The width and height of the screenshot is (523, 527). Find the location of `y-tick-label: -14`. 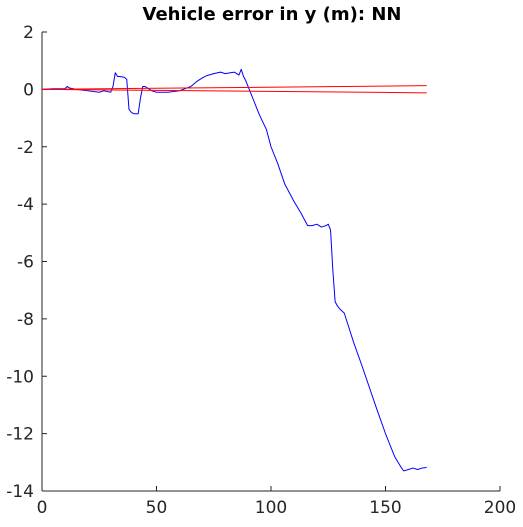

y-tick-label: -14 is located at coordinates (20, 492).